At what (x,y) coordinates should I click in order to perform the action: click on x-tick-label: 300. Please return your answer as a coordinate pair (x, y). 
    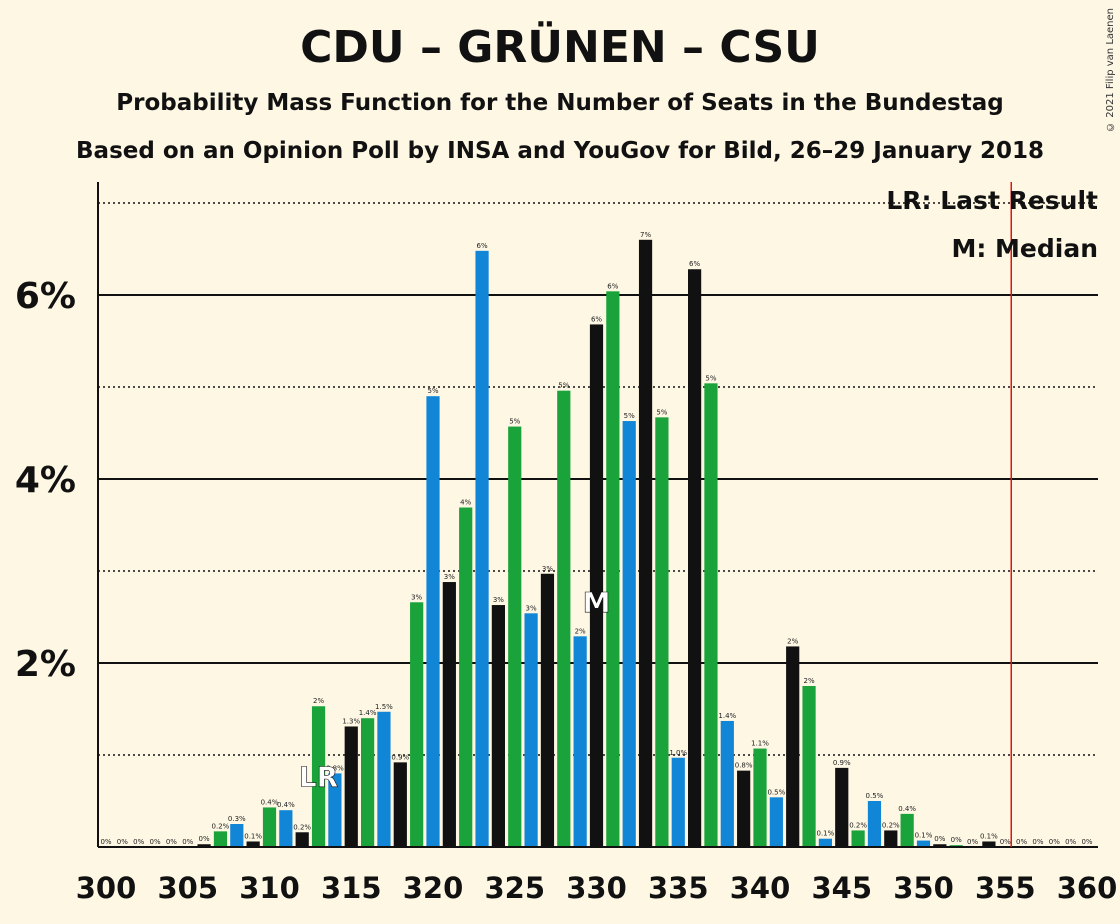
    Looking at the image, I should click on (106, 888).